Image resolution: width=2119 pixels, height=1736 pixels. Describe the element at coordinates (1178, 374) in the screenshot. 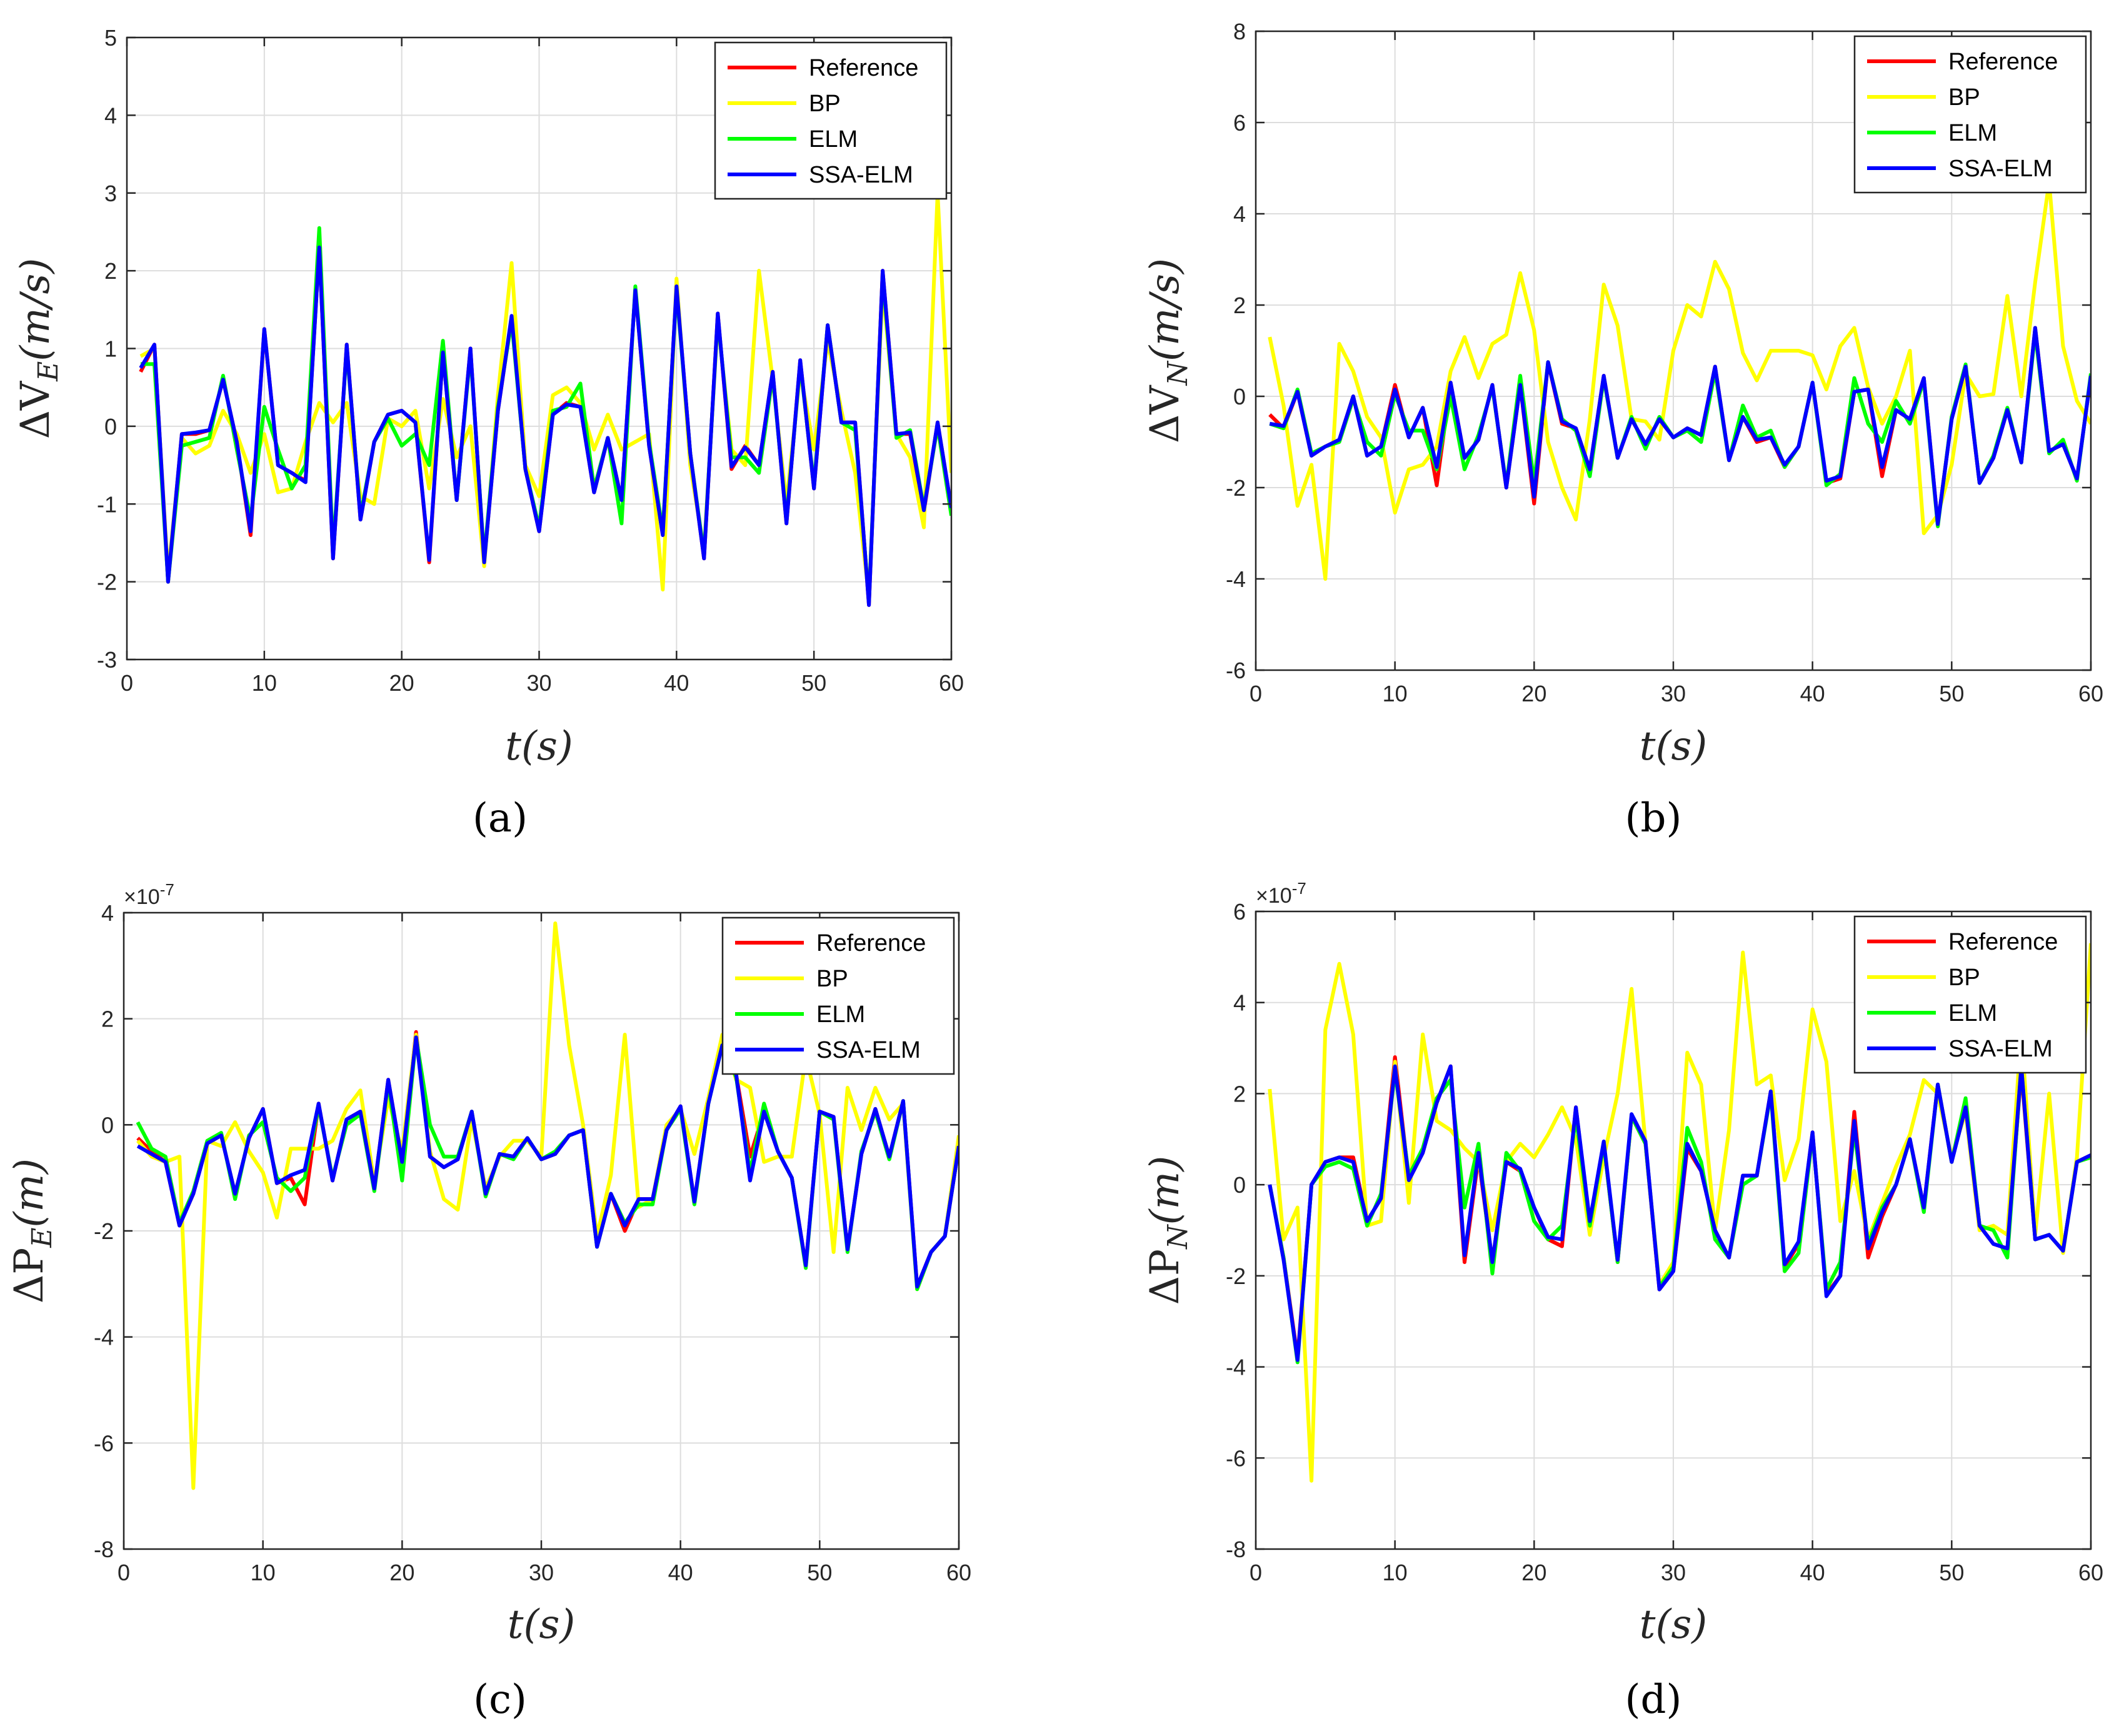

I see `y-label-sub: N` at that location.